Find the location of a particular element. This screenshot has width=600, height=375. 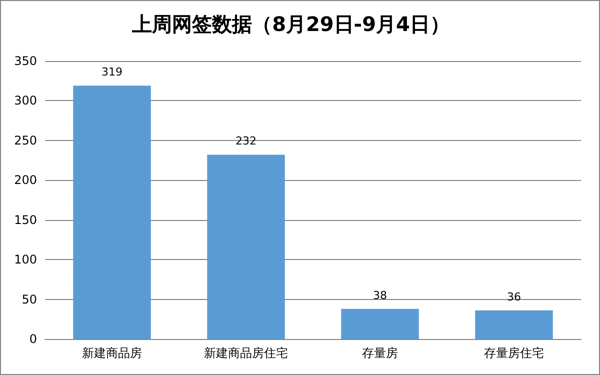

x-tick-label: 存量房住宅 is located at coordinates (514, 353).